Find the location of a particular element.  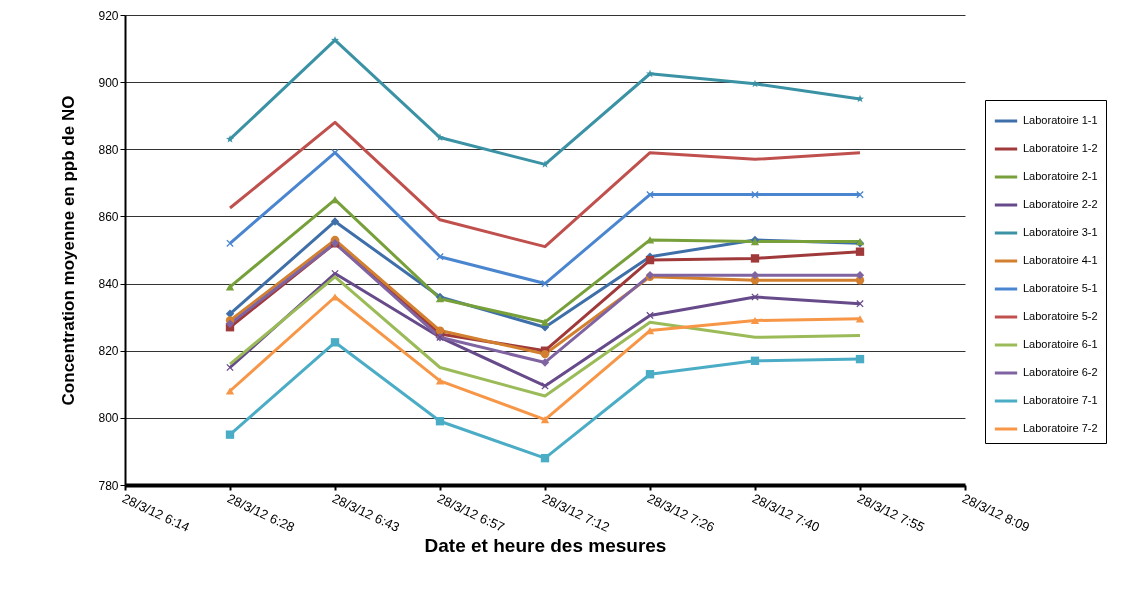

legend-label: Laboratoire 4-1 is located at coordinates (1060, 260).